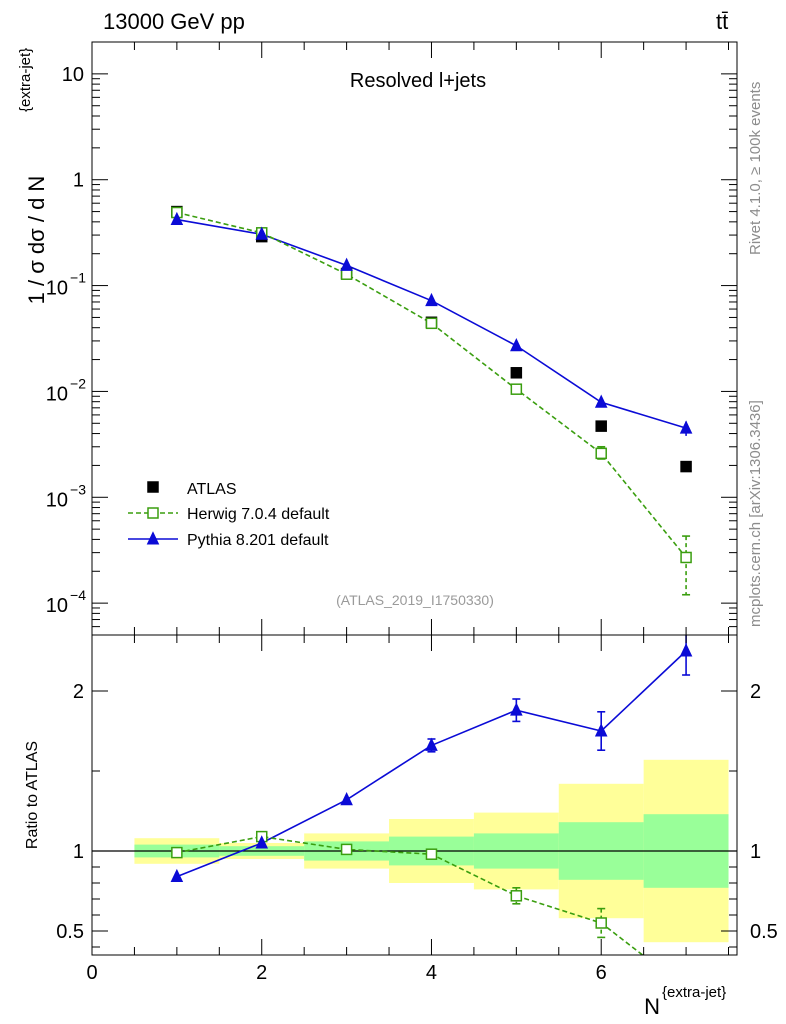 This screenshot has width=786, height=1024. I want to click on ratio-y-tick-label-right: 0.5, so click(764, 932).